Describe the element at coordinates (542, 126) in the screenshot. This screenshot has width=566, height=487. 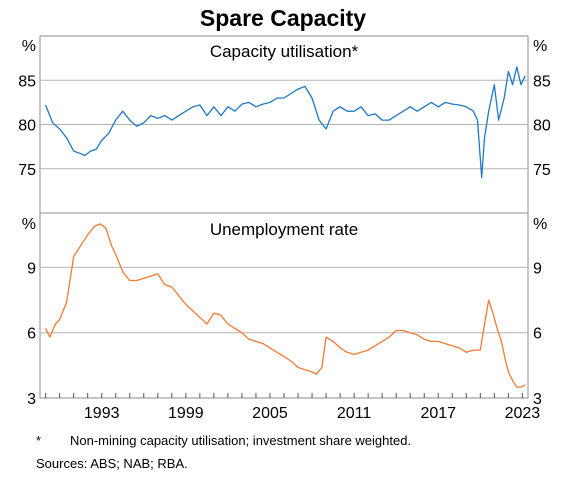
I see `y-tick-label-right: 80` at that location.